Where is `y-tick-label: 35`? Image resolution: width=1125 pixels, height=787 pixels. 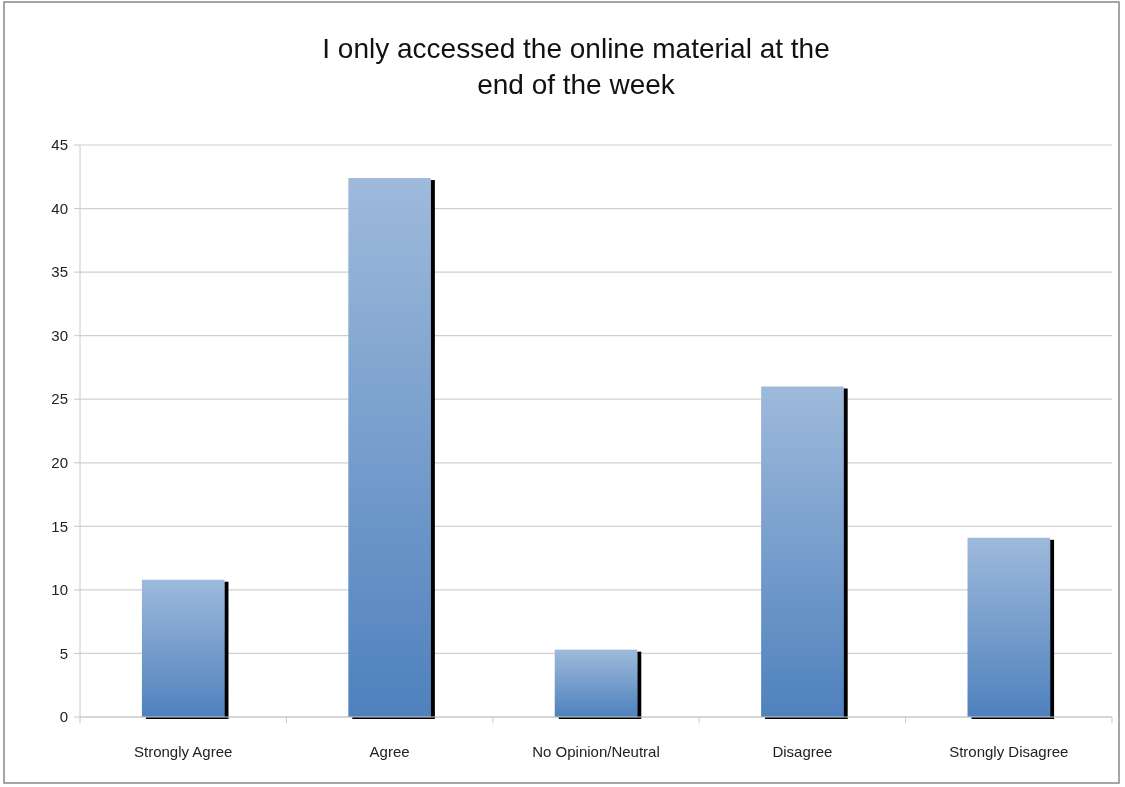
y-tick-label: 35 is located at coordinates (59, 272).